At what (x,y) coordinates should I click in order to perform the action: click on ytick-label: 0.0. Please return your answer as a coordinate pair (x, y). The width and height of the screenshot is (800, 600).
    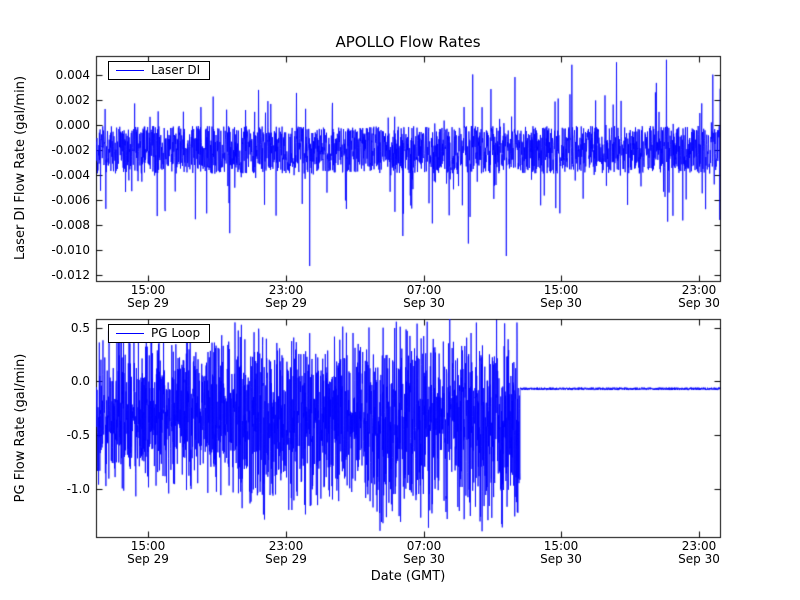
    Looking at the image, I should click on (80, 381).